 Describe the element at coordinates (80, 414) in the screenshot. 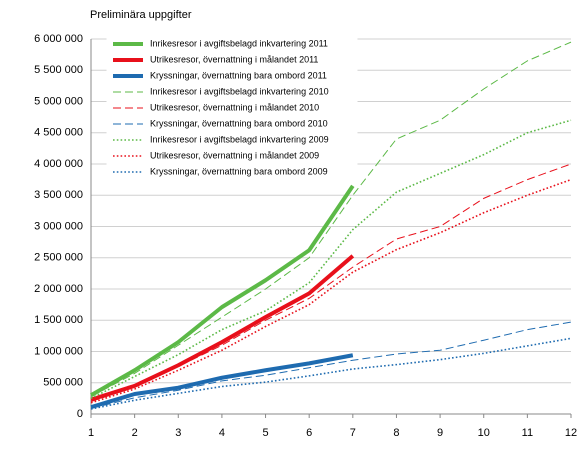

I see `y-tick-label: 0` at that location.